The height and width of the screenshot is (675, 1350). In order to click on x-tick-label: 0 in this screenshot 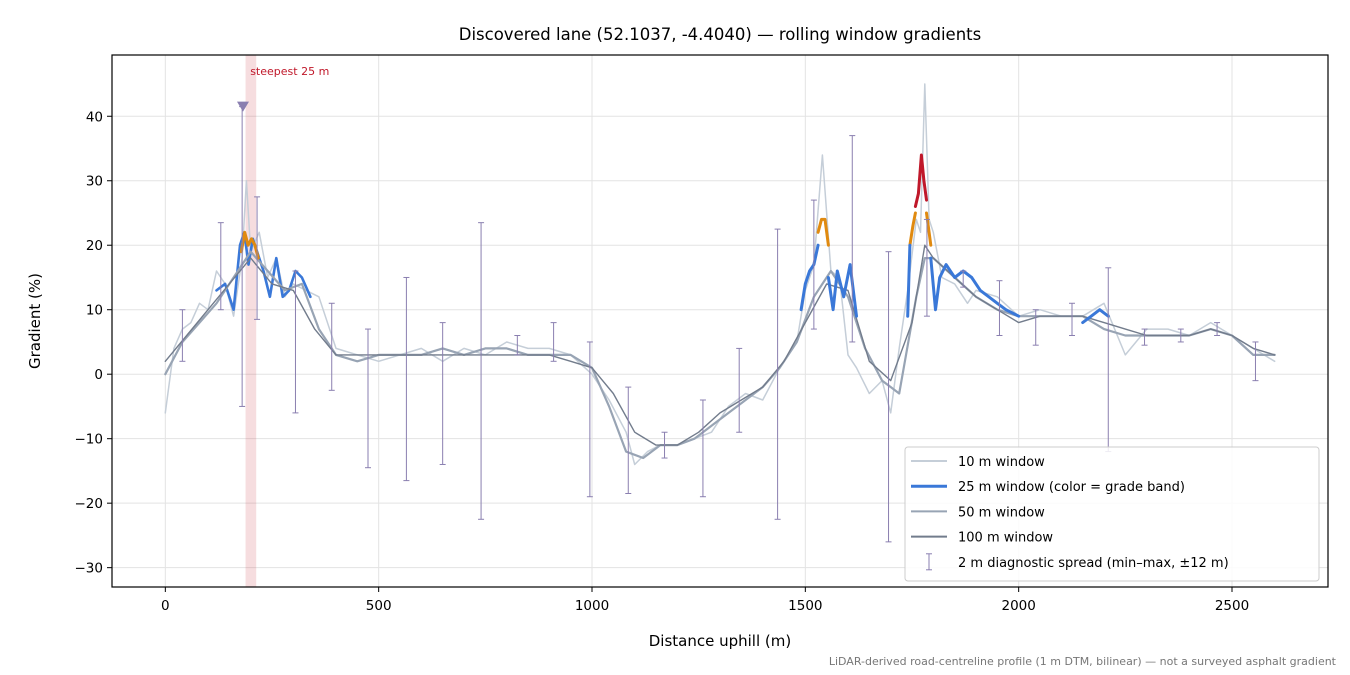, I will do `click(165, 606)`.